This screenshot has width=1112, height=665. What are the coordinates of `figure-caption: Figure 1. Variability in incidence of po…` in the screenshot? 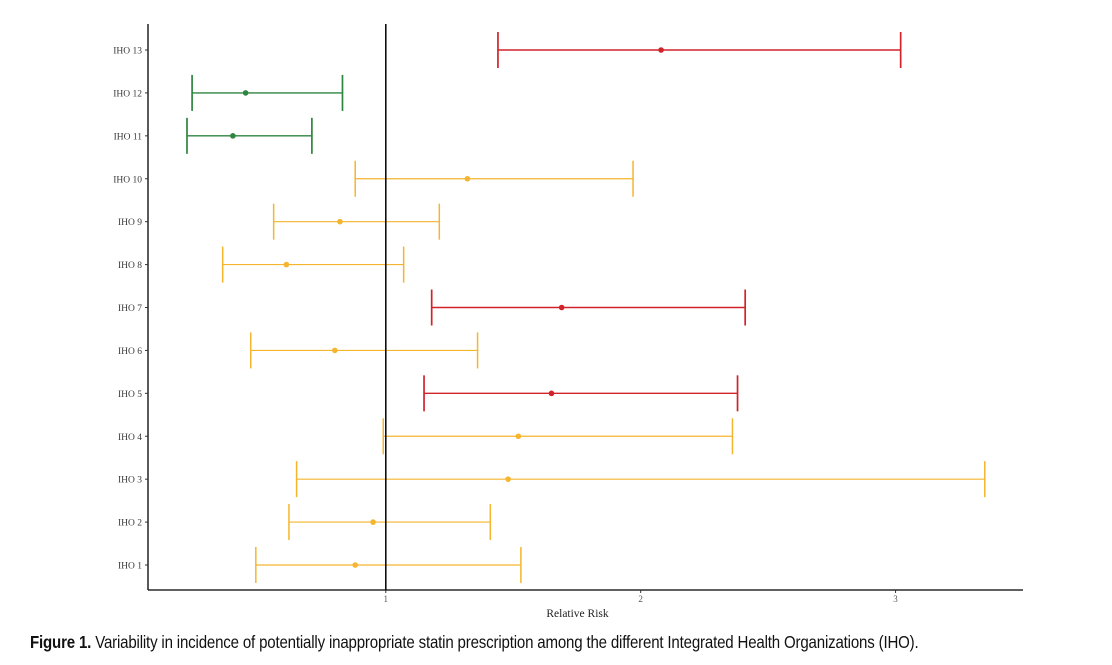 It's located at (494, 642).